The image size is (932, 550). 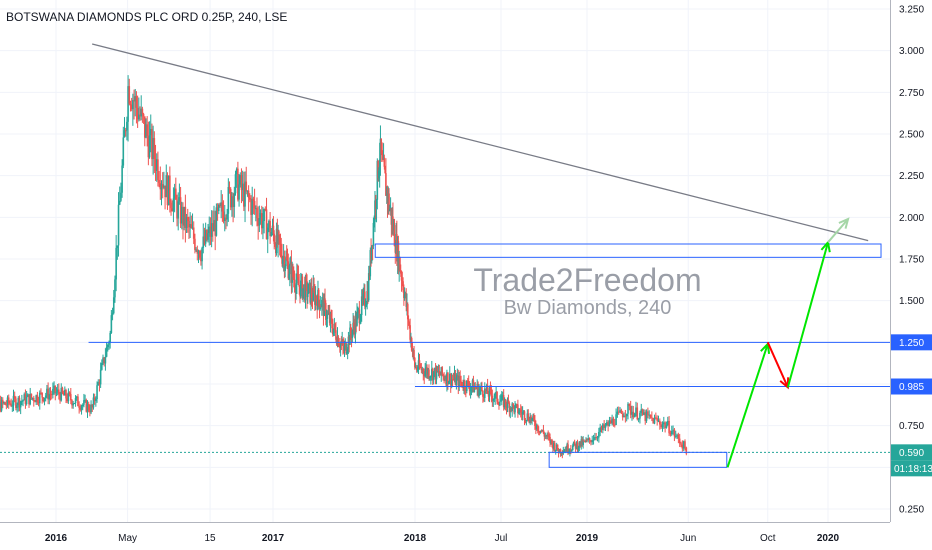 What do you see at coordinates (768, 538) in the screenshot?
I see `x-tick-label: Oct` at bounding box center [768, 538].